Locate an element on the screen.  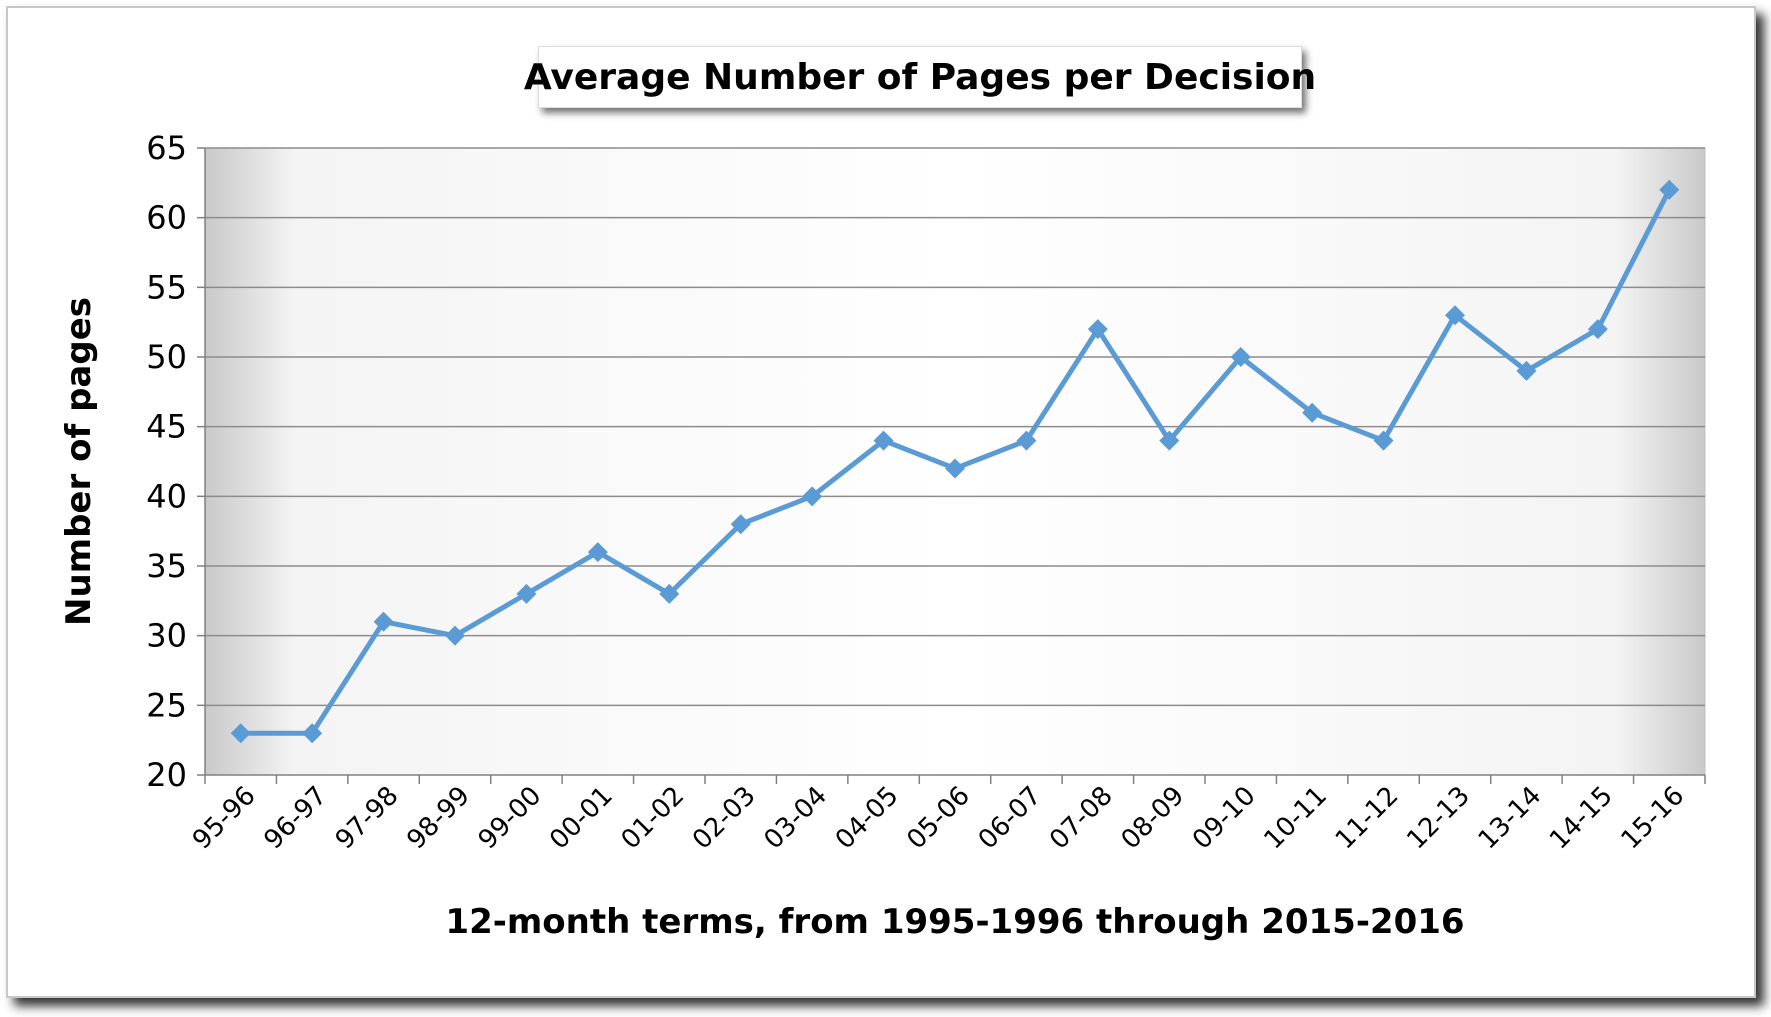
x-tick-label: 15-16 is located at coordinates (1653, 818).